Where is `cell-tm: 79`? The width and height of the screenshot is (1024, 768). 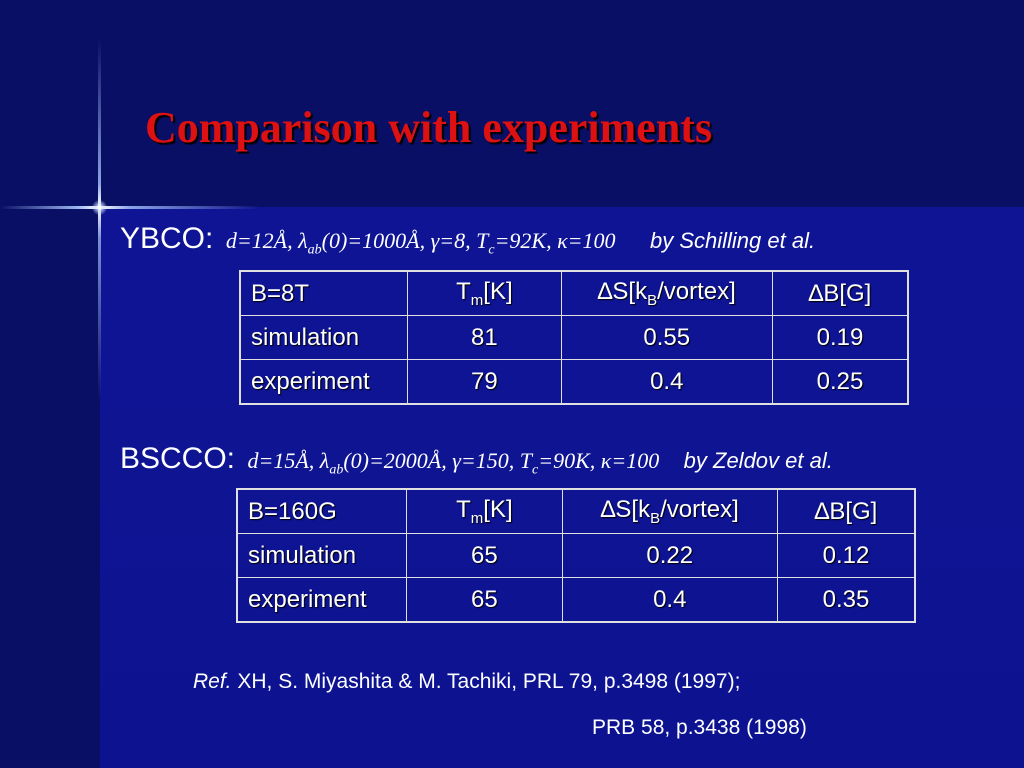
cell-tm: 79 is located at coordinates (484, 382).